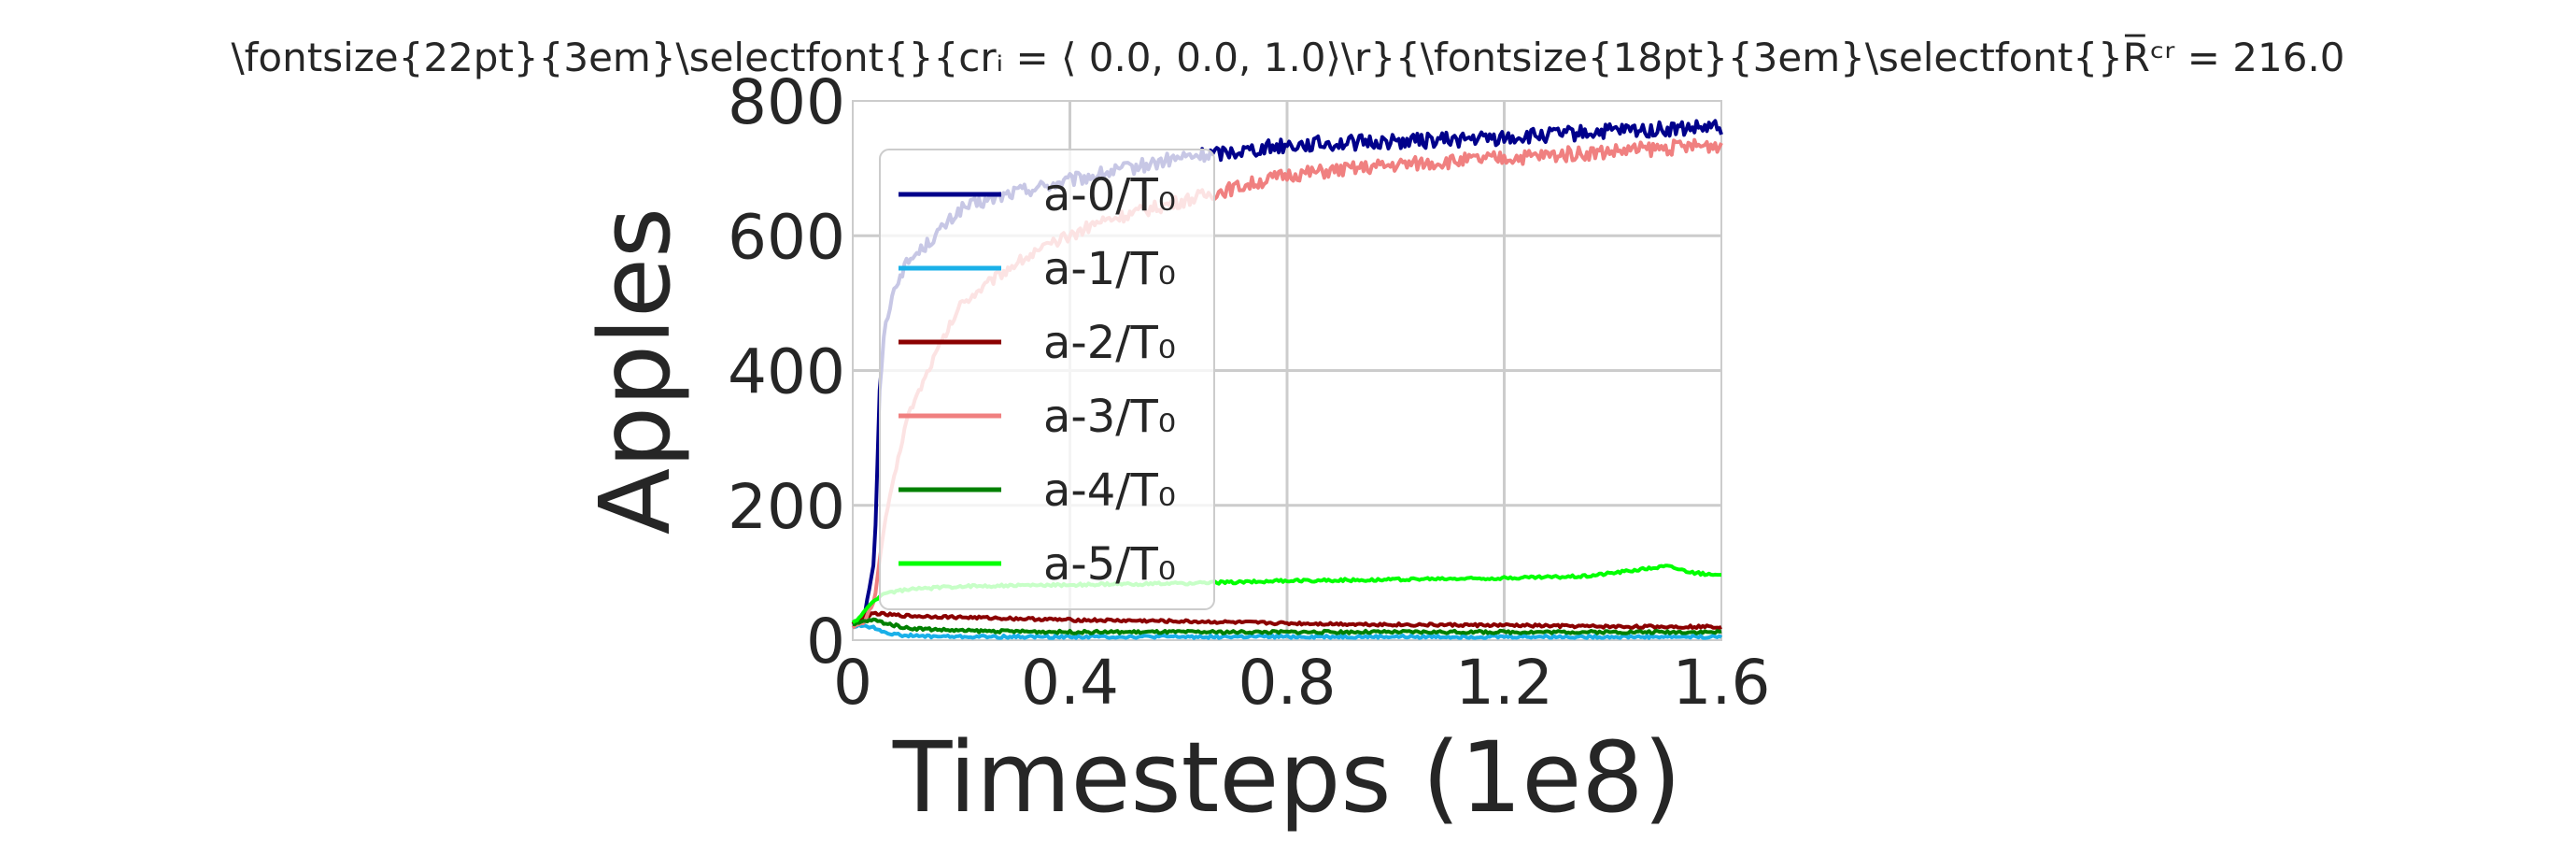 The height and width of the screenshot is (856, 2576). Describe the element at coordinates (786, 102) in the screenshot. I see `y-tick-label: 800` at that location.